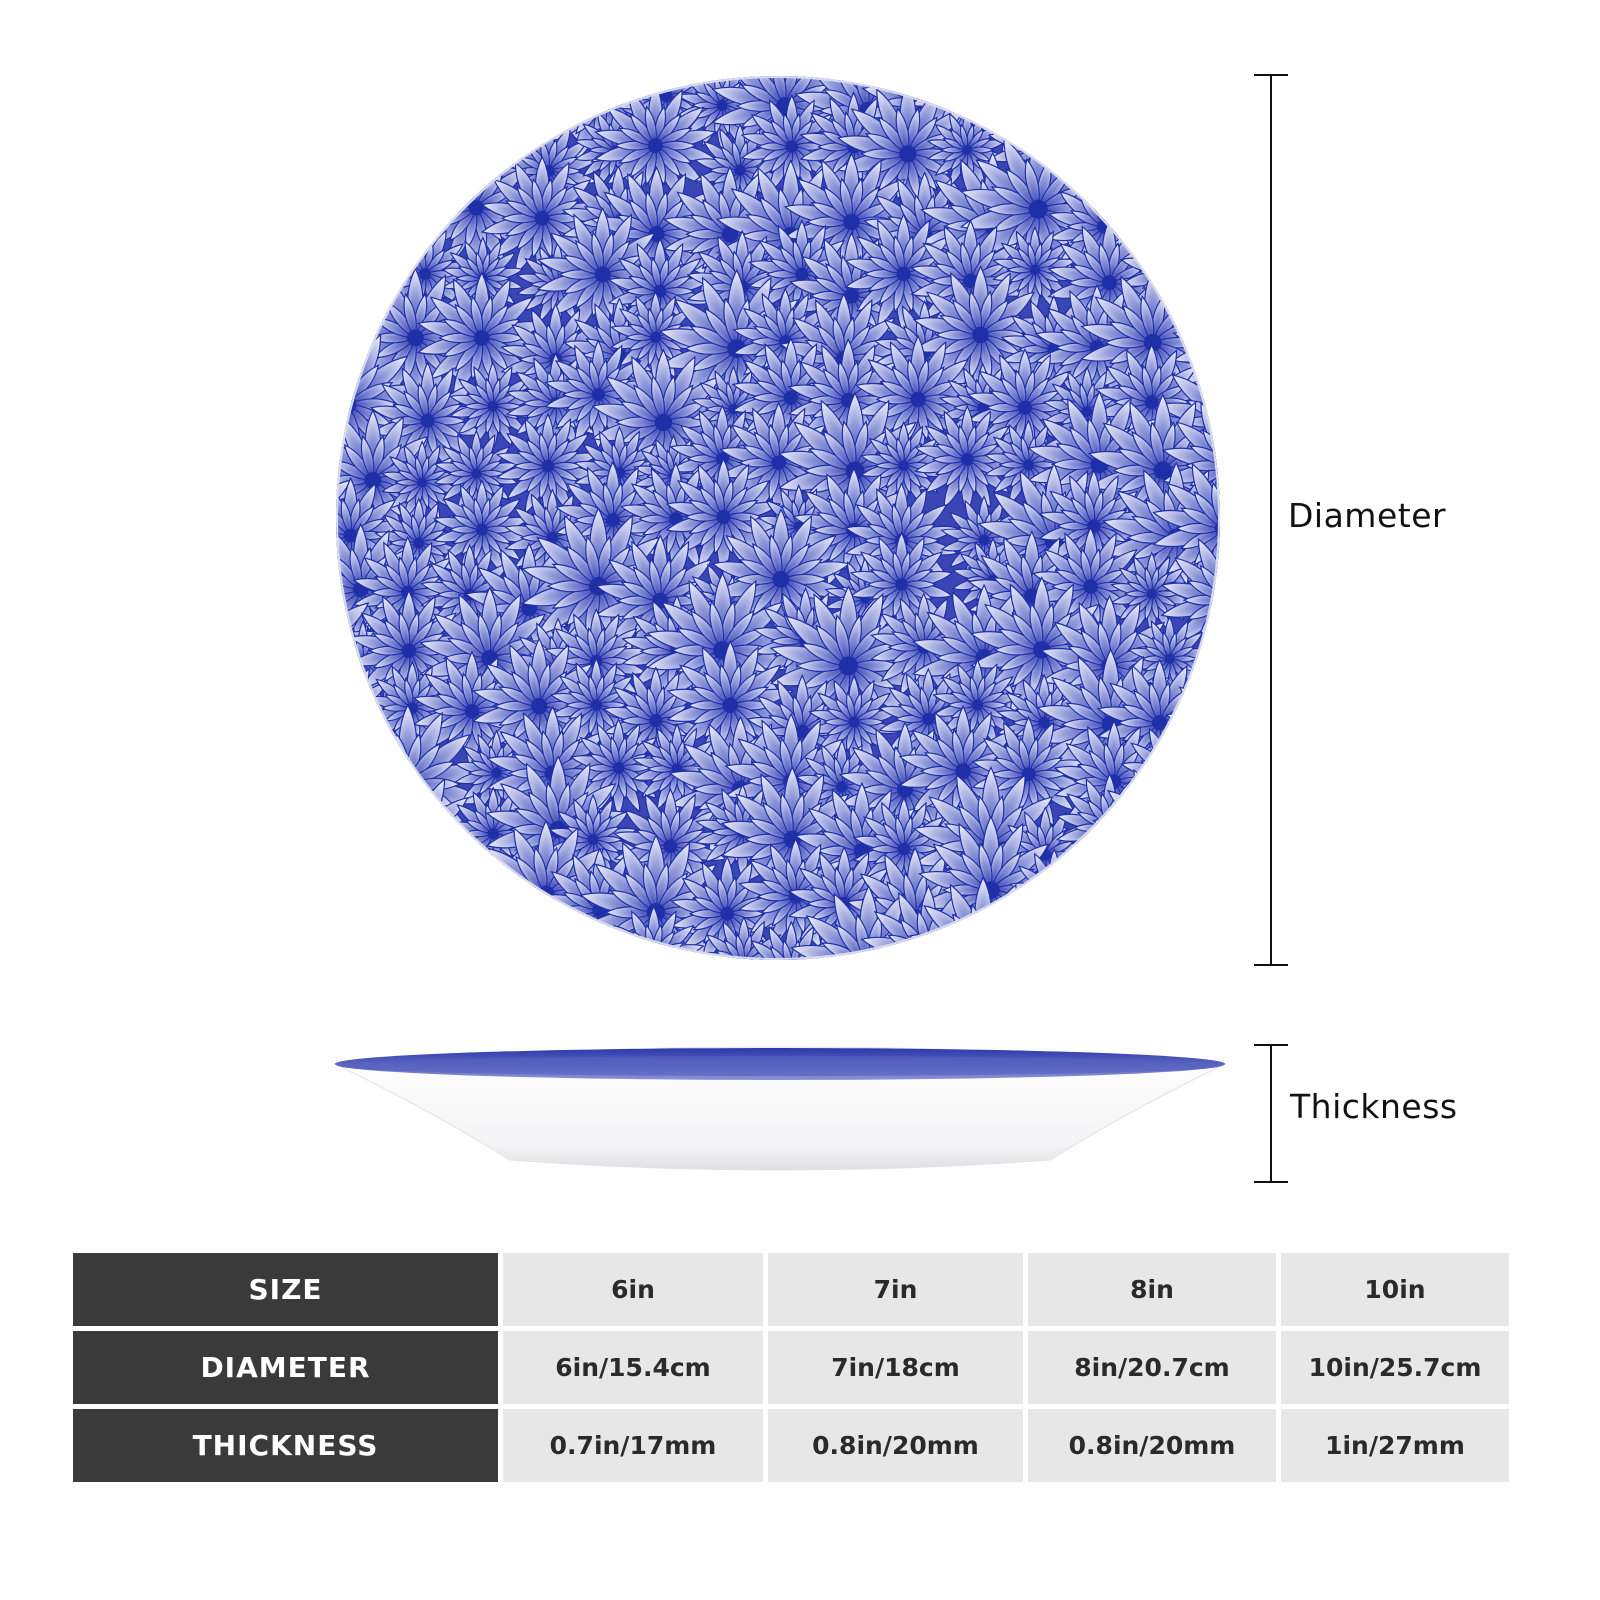 The image size is (1600, 1600). What do you see at coordinates (780, 1108) in the screenshot?
I see `plate-side-view` at bounding box center [780, 1108].